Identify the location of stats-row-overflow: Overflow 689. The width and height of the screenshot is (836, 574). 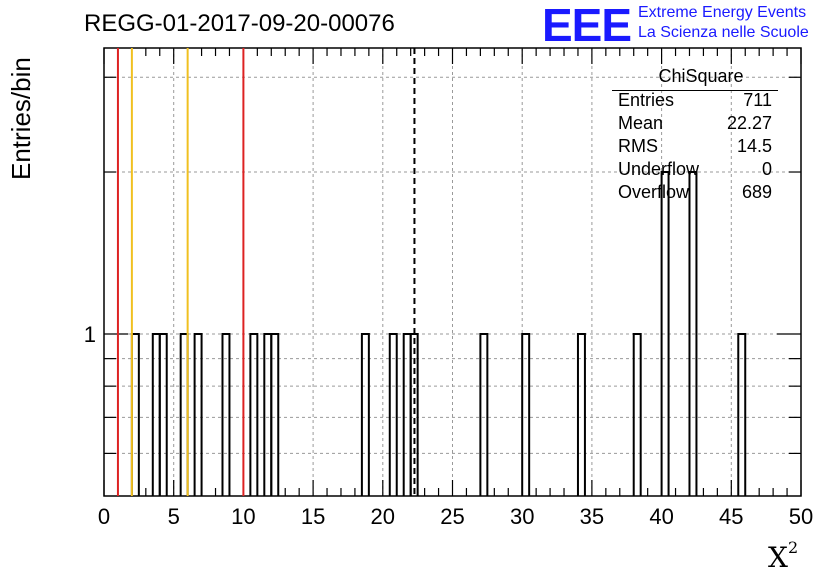
(692, 192).